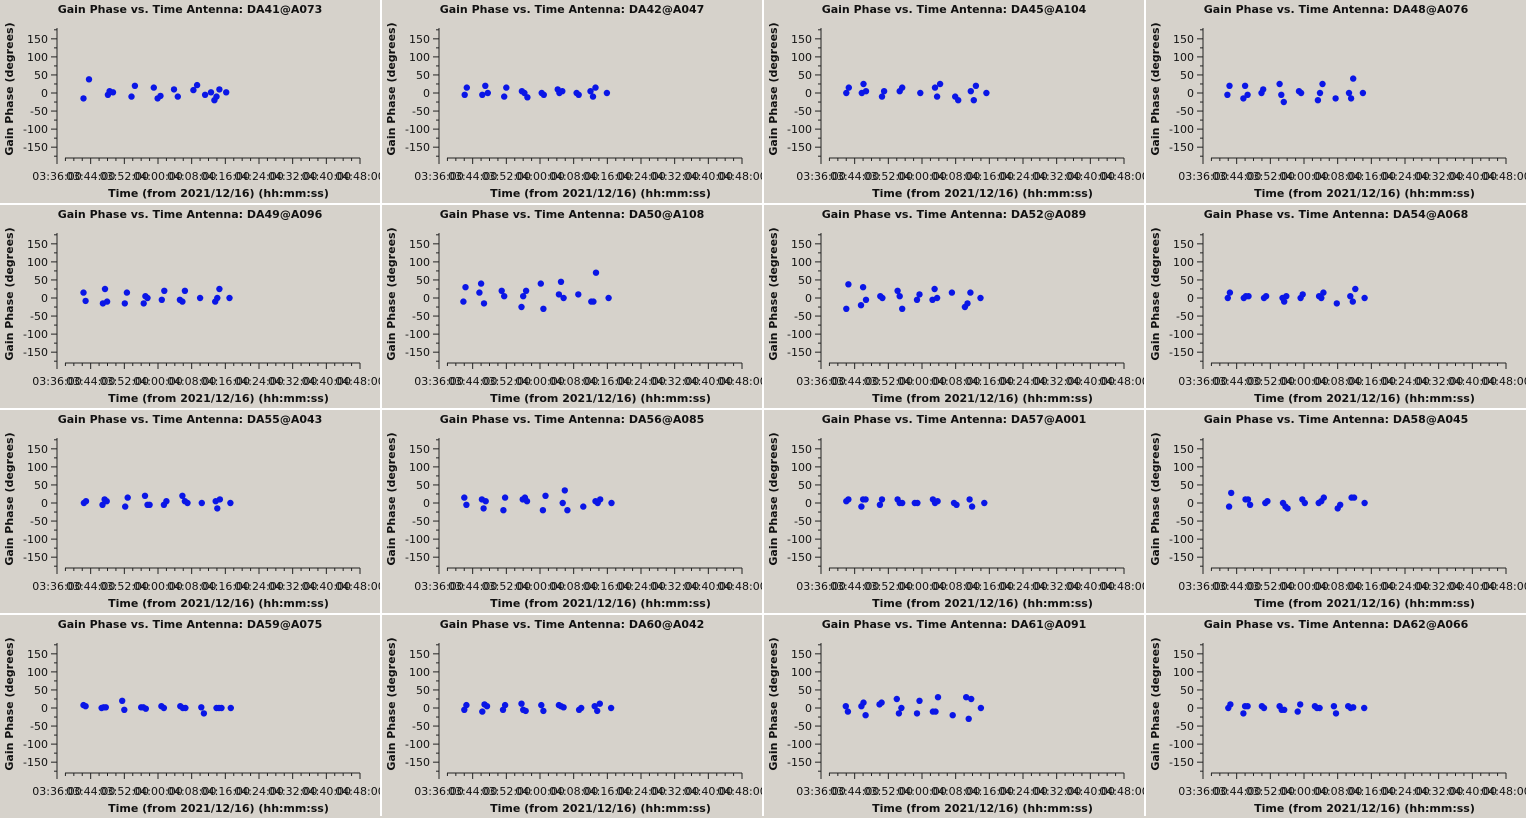 This screenshot has width=1526, height=818. What do you see at coordinates (763, 614) in the screenshot?
I see `row-divider` at bounding box center [763, 614].